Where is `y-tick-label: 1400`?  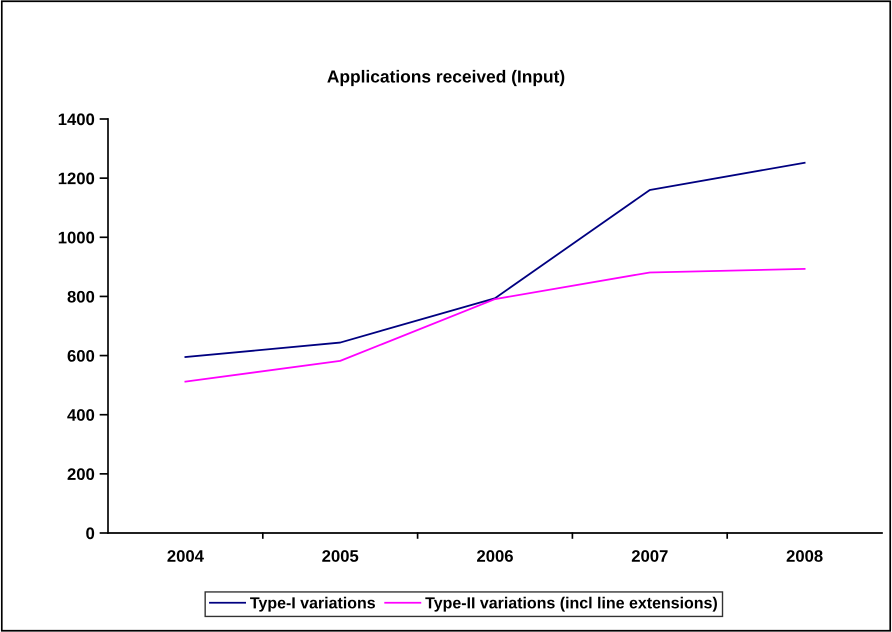 y-tick-label: 1400 is located at coordinates (76, 119).